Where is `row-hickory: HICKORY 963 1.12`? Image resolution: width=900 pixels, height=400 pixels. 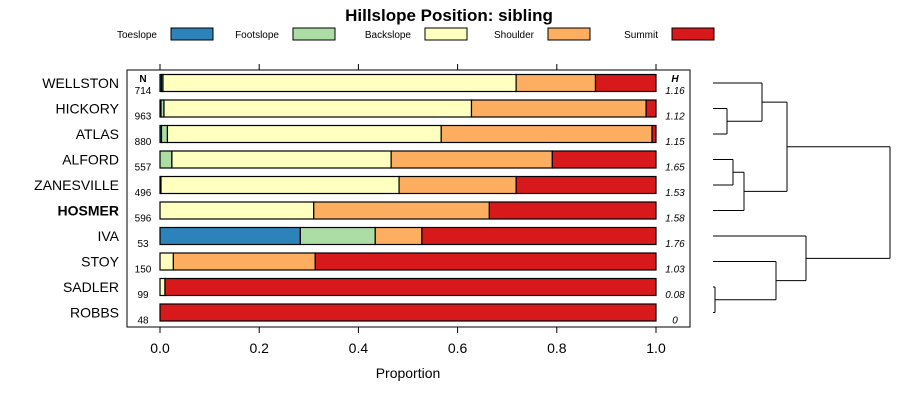
row-hickory: HICKORY 963 1.12 is located at coordinates (370, 111).